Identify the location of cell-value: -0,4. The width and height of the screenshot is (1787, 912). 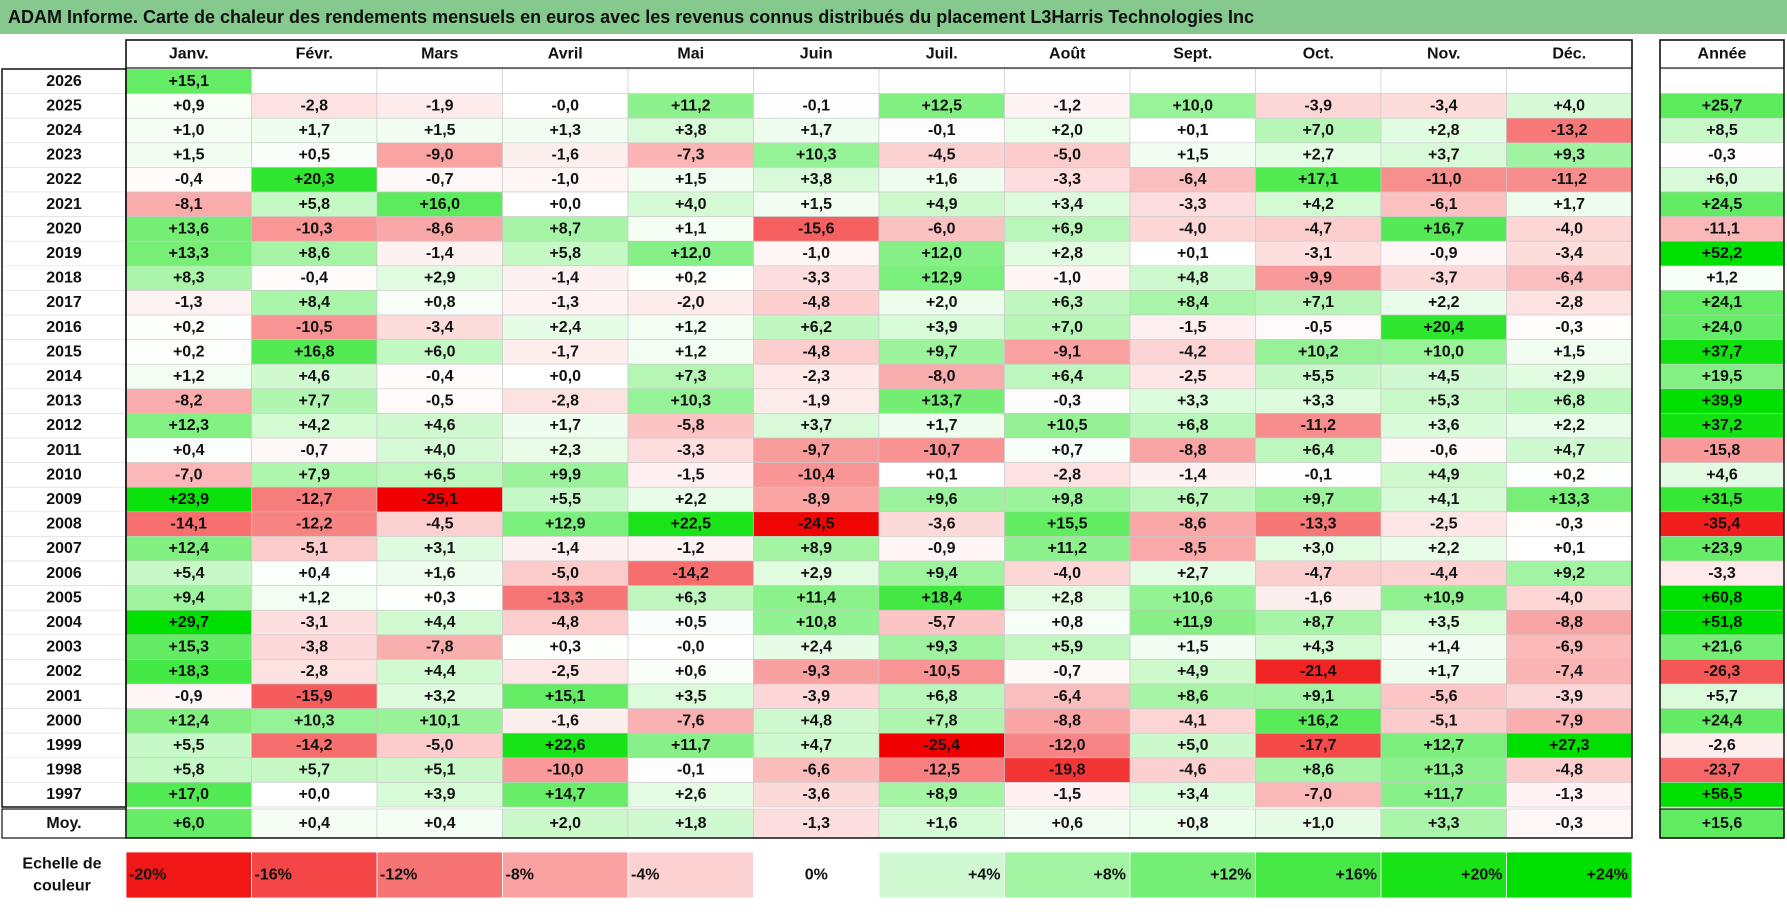
(314, 278).